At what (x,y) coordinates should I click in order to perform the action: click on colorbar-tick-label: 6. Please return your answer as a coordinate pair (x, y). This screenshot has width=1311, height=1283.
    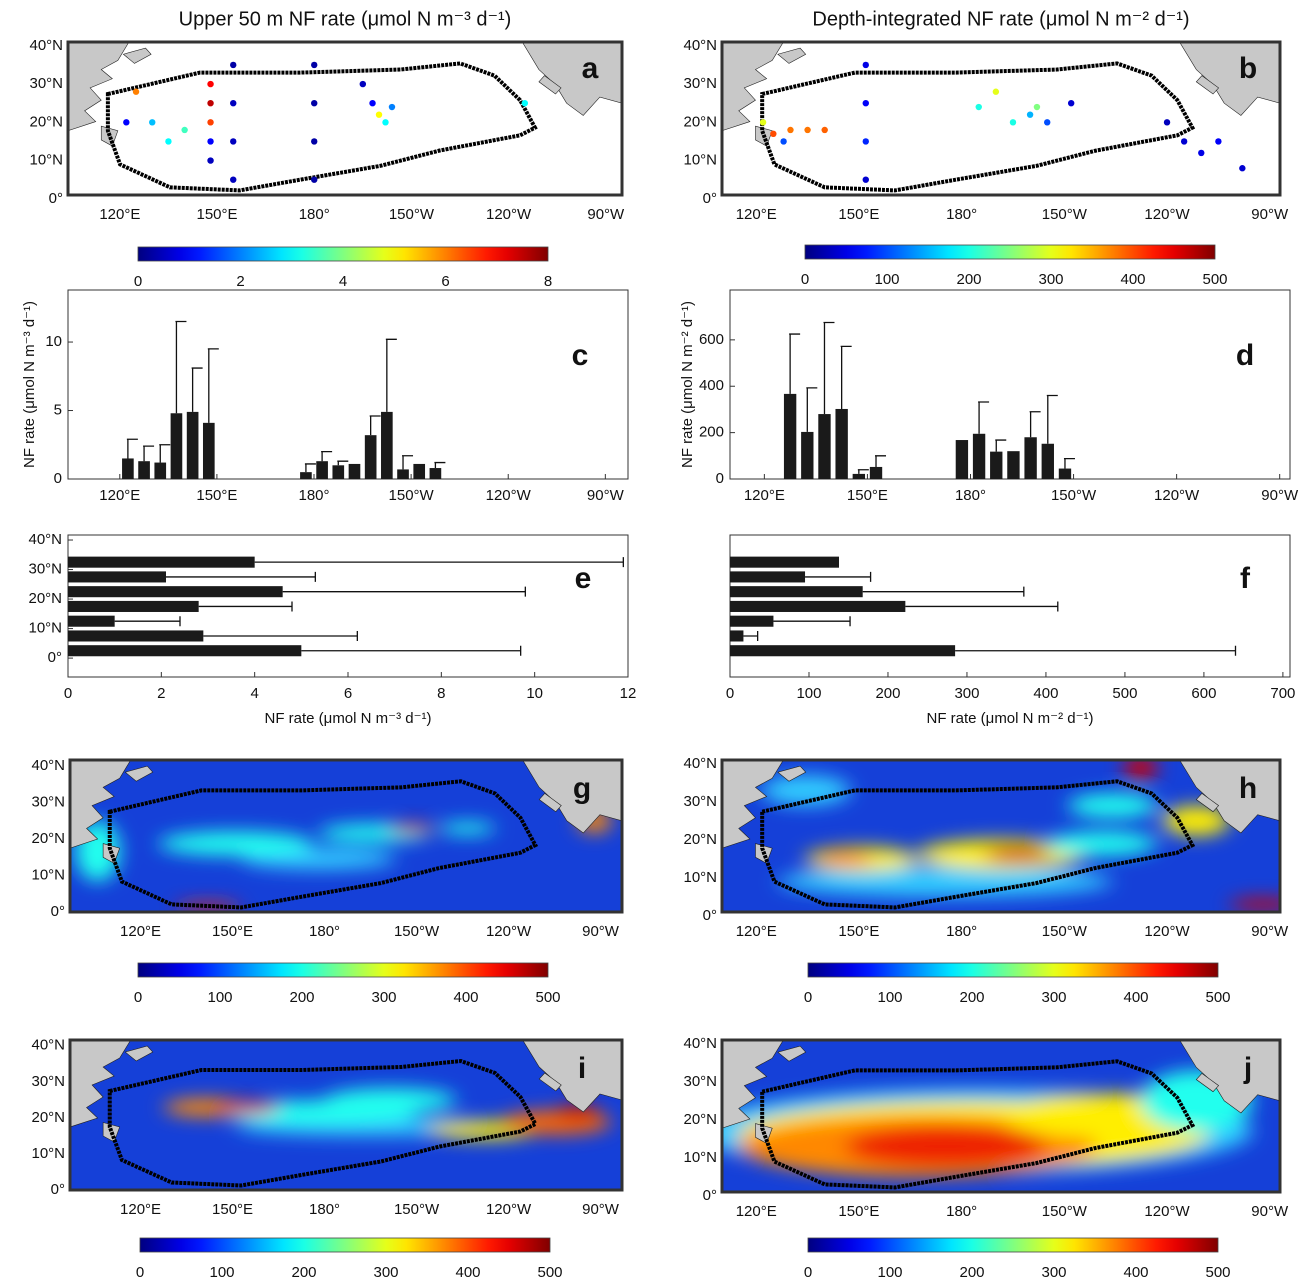
    Looking at the image, I should click on (445, 281).